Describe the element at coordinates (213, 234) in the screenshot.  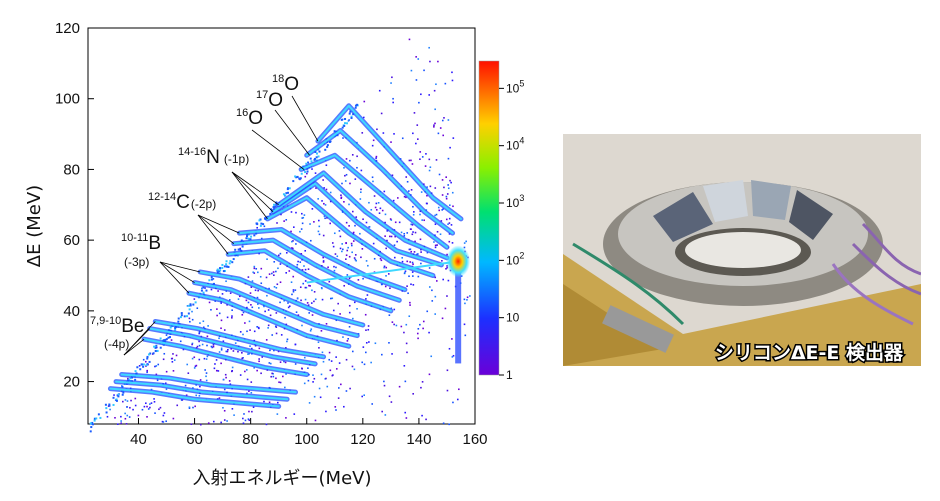
I see `leader-line` at that location.